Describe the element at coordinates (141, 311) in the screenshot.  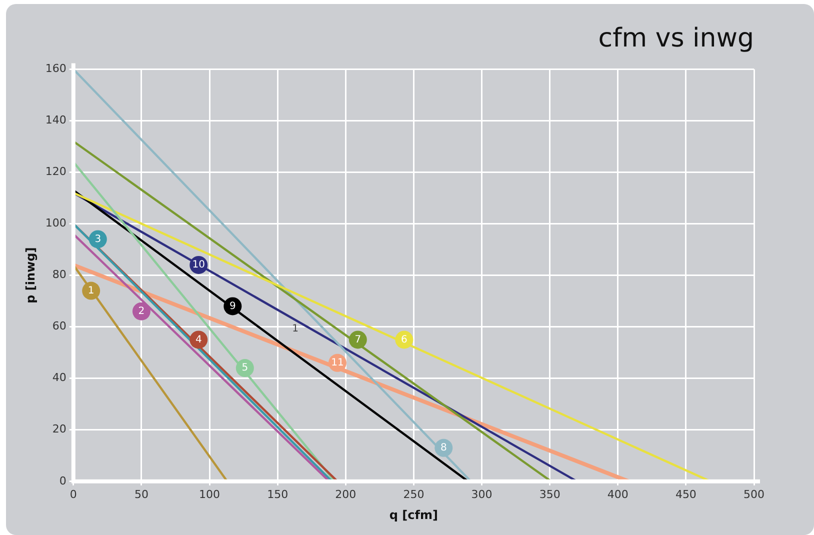
I see `annotation: 2` at that location.